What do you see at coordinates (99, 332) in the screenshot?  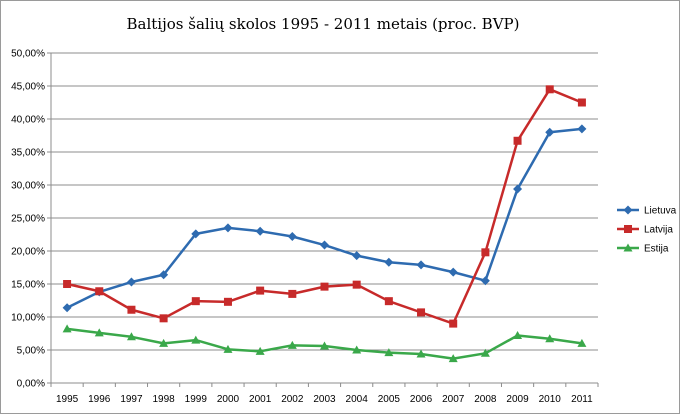 I see `point-estija-1996` at bounding box center [99, 332].